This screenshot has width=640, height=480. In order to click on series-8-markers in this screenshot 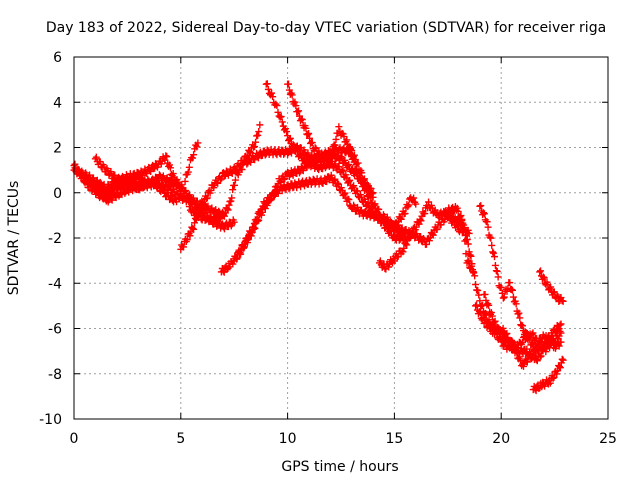, I will do `click(335, 162)`.